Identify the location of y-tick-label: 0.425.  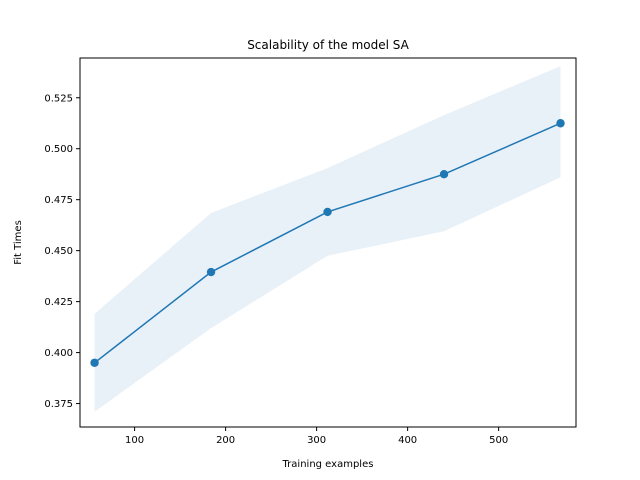
(58, 302).